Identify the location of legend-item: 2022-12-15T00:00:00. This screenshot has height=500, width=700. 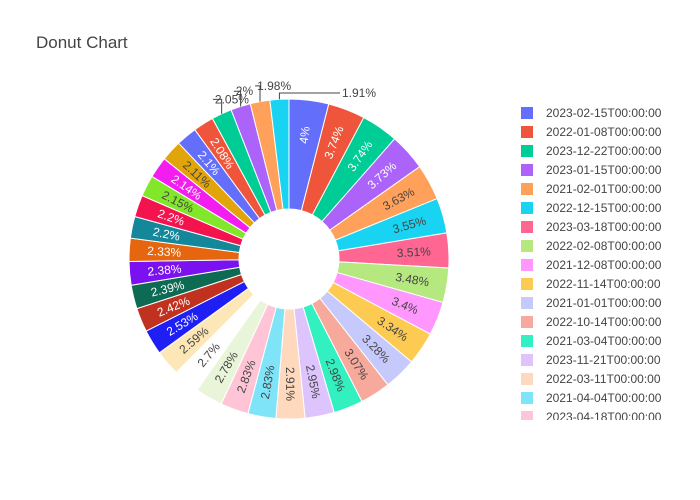
(591, 208).